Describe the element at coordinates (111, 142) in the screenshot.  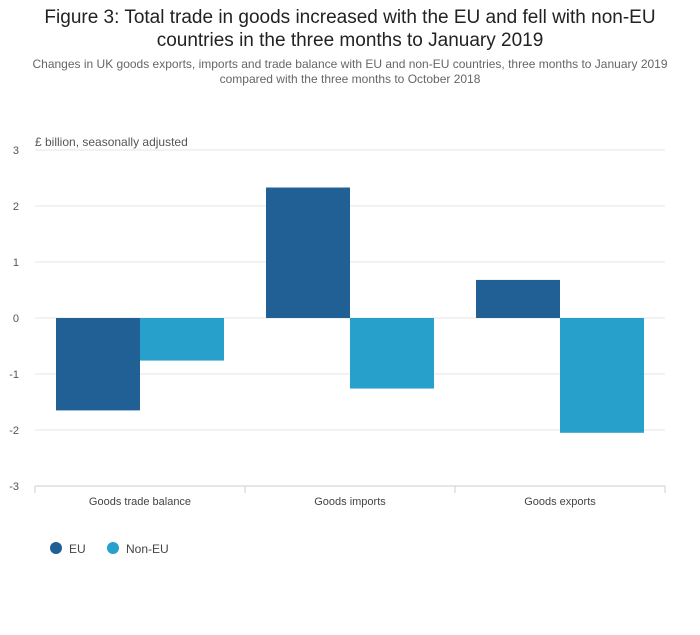
I see `y-axis-label: £ billion, seasonally adjusted` at that location.